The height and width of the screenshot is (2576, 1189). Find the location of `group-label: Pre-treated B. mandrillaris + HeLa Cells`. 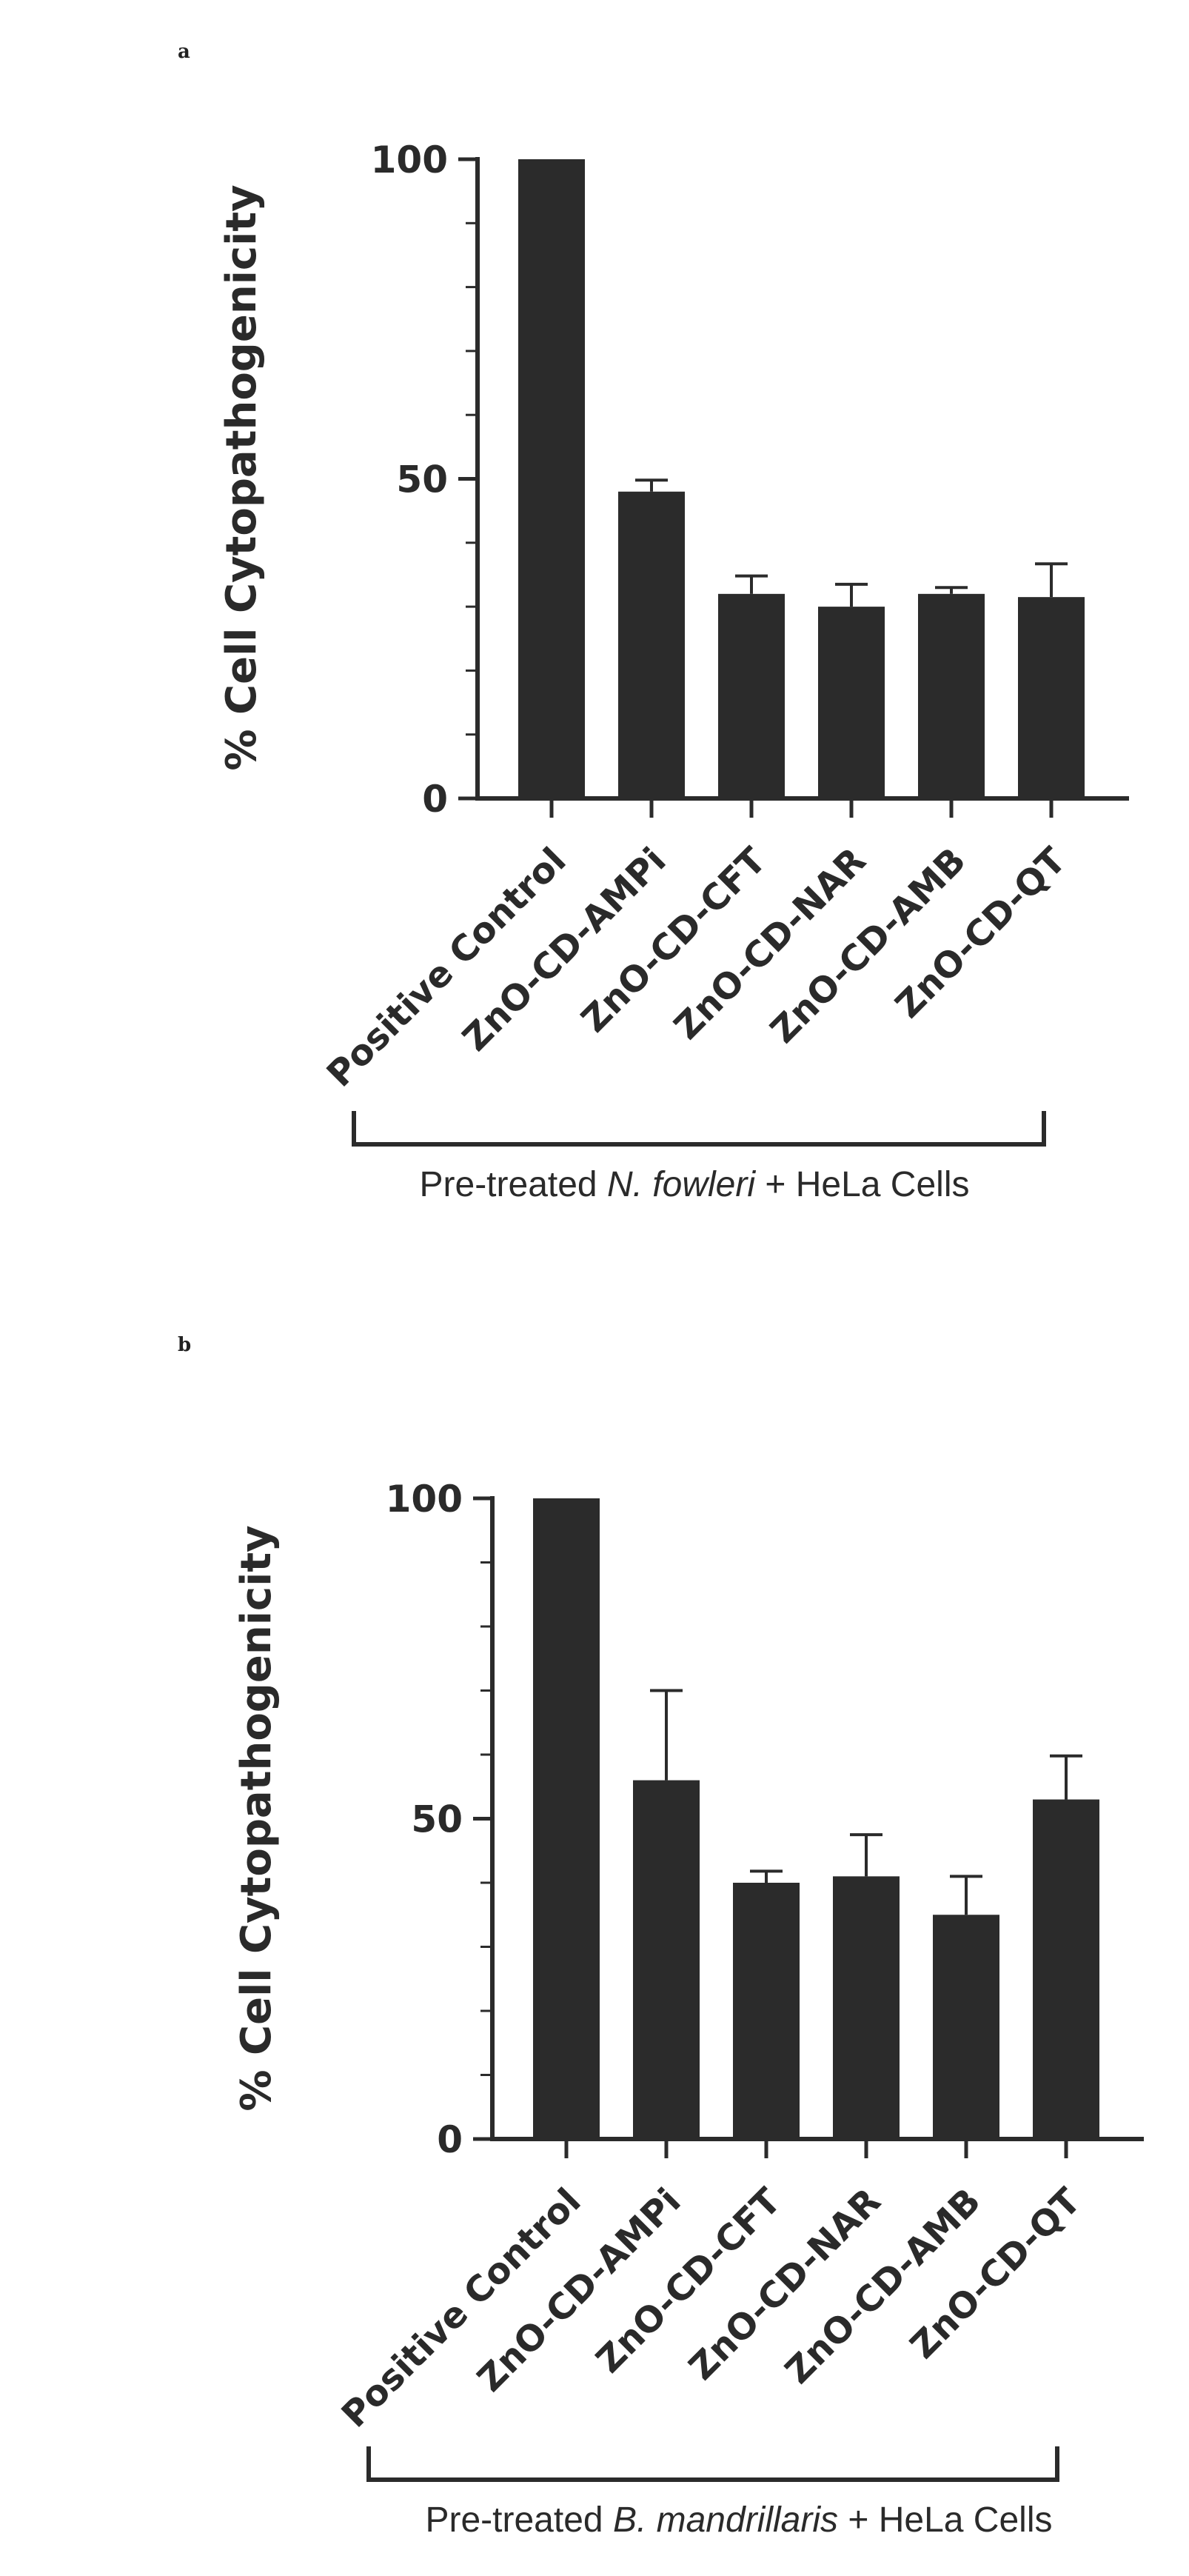

group-label: Pre-treated B. mandrillaris + HeLa Cells is located at coordinates (738, 2520).